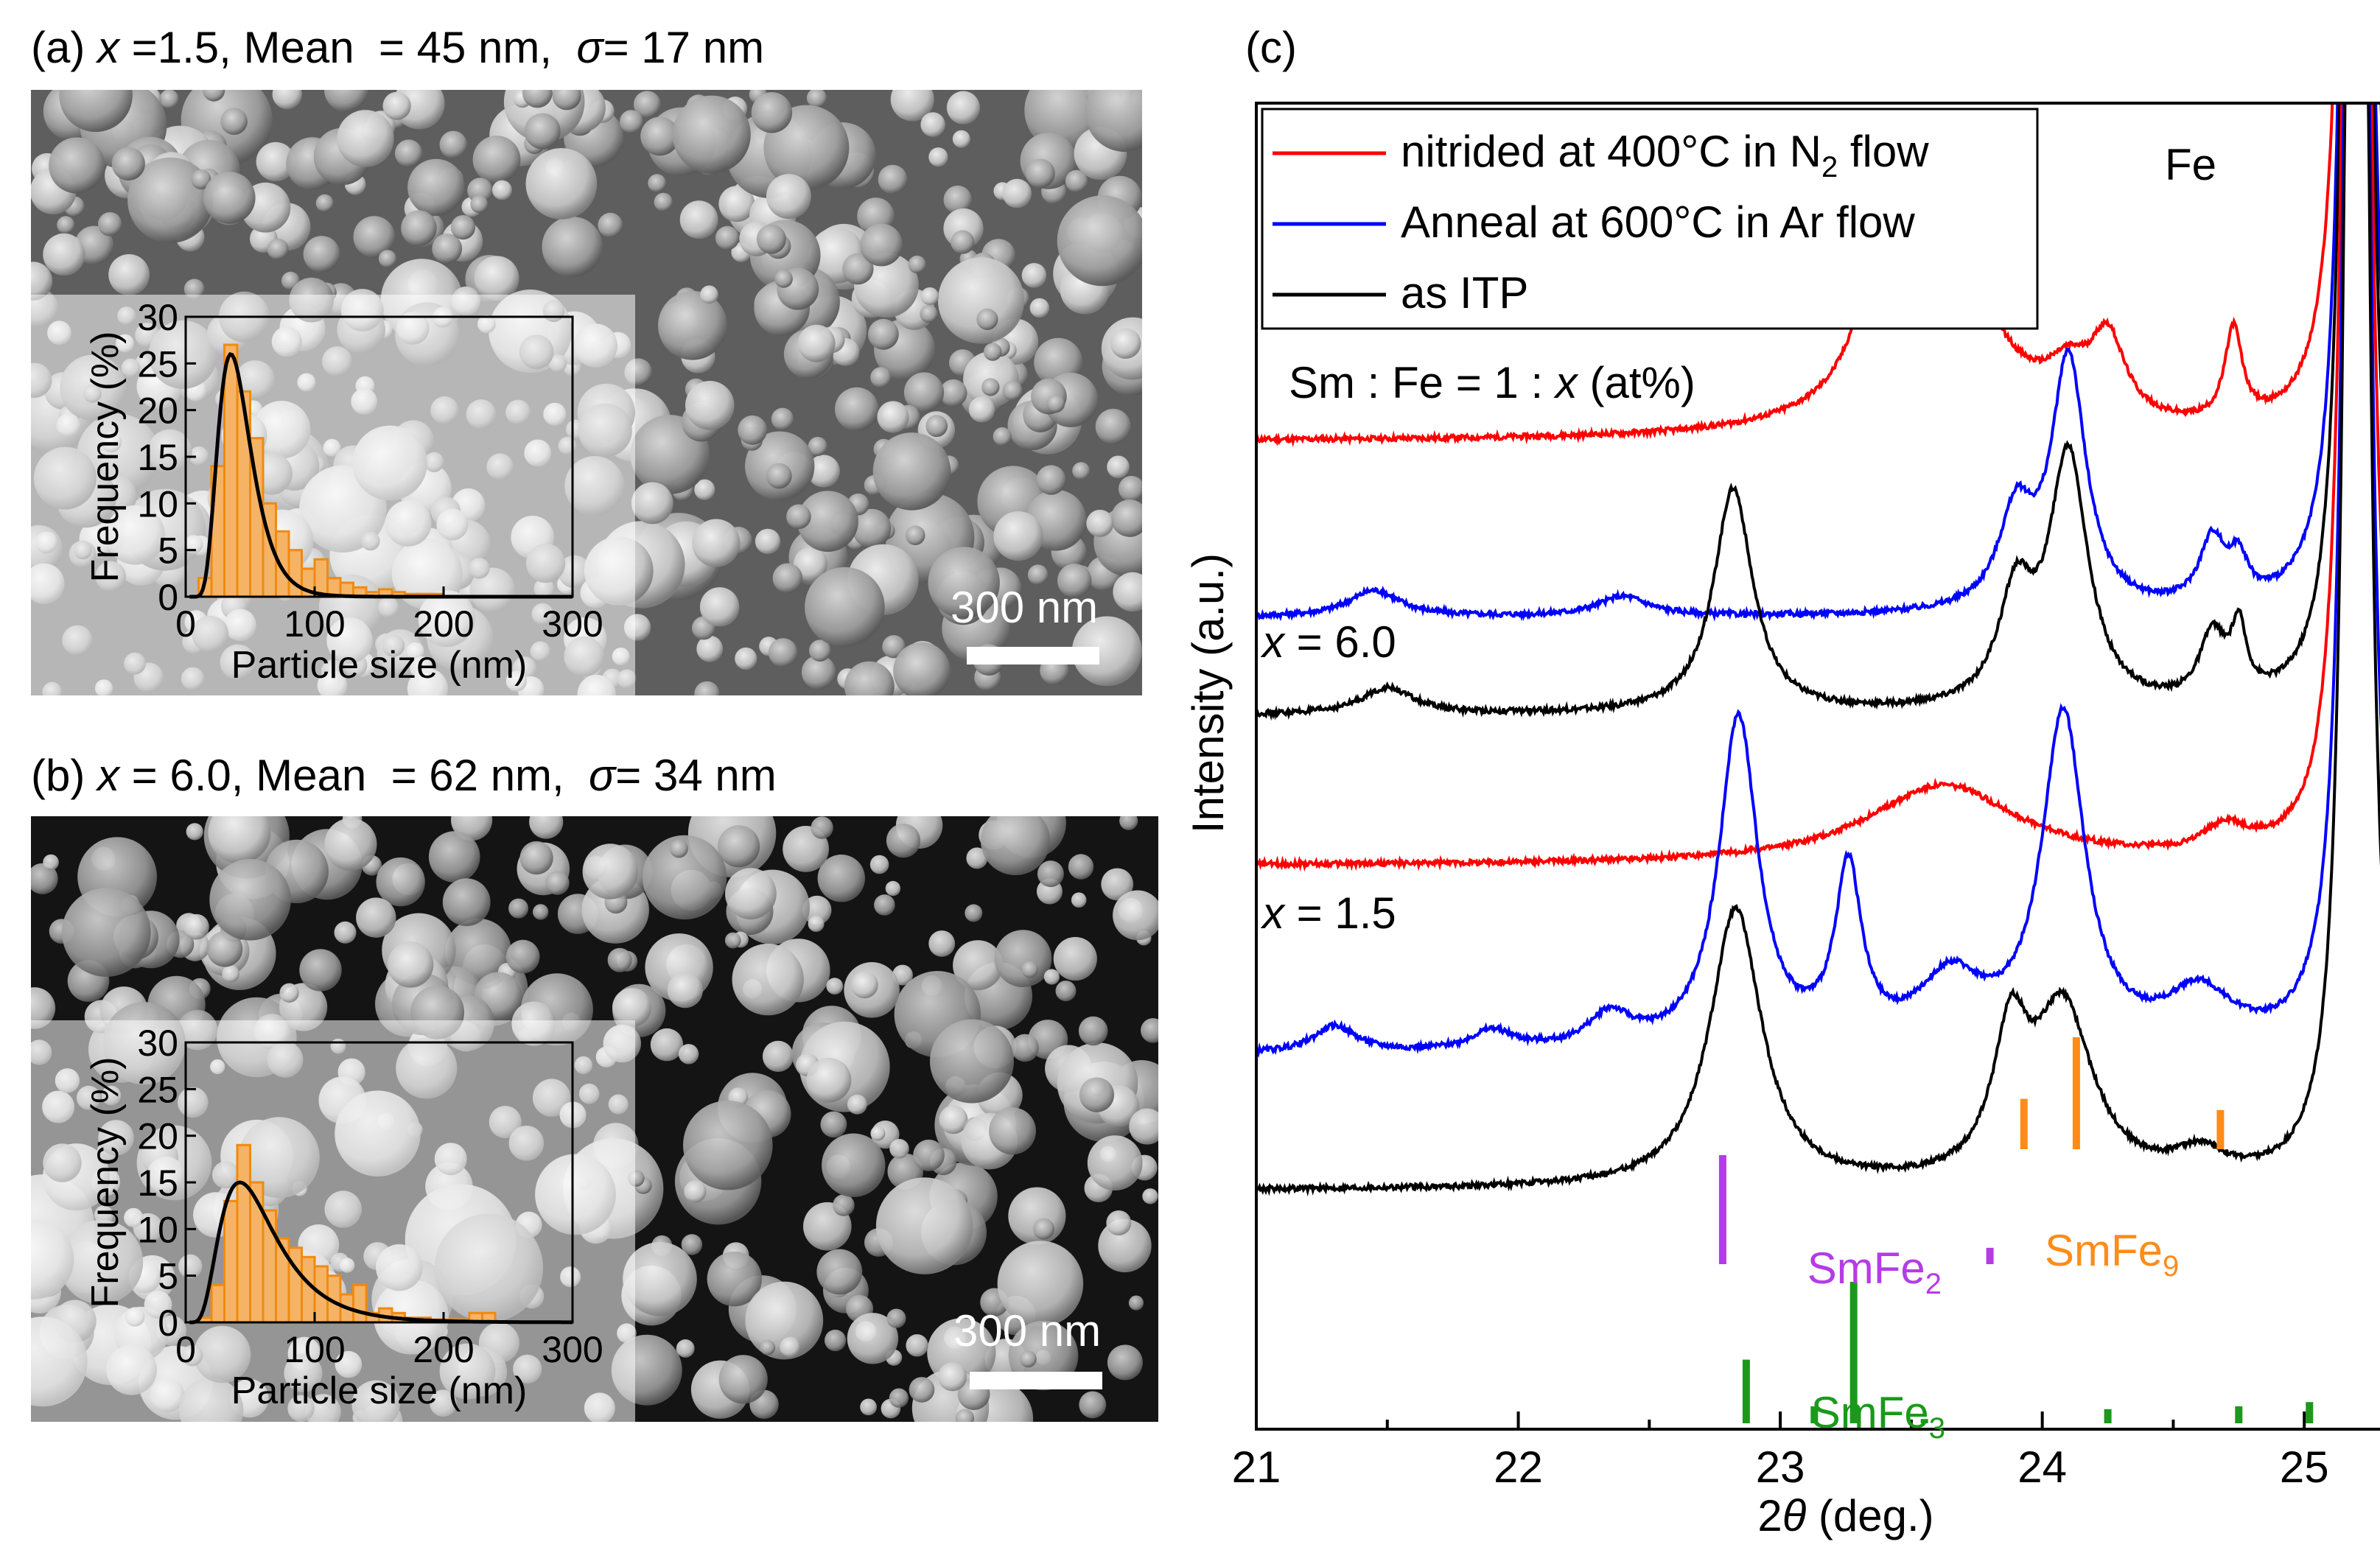 The image size is (2380, 1550). I want to click on panel-c-label: (c), so click(1271, 48).